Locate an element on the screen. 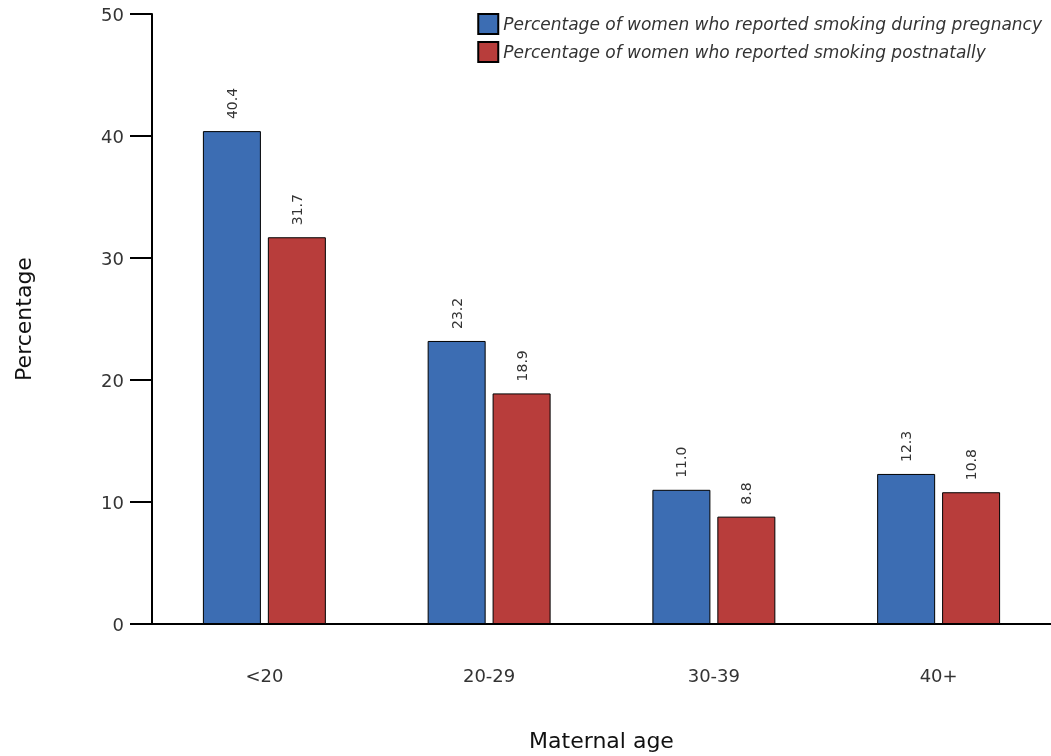 Image resolution: width=1051 pixels, height=756 pixels. data-label: 12.3 is located at coordinates (906, 446).